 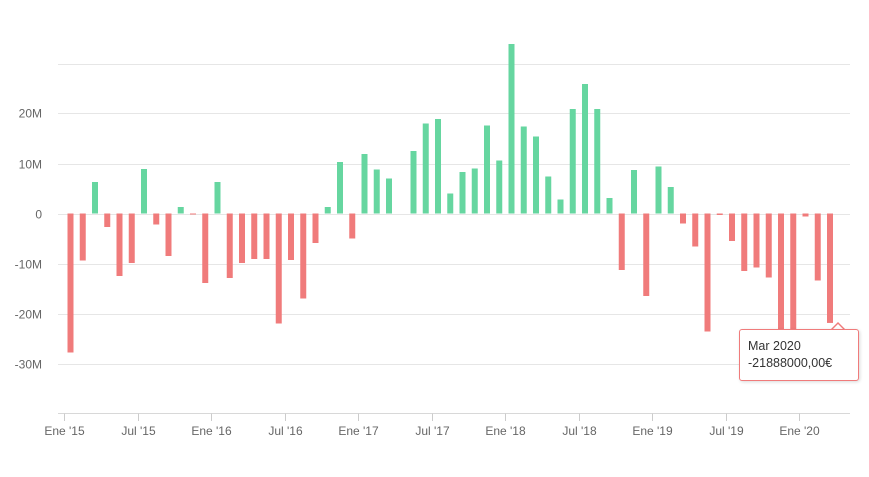 I want to click on tooltip-title: Mar 2020, so click(x=774, y=346).